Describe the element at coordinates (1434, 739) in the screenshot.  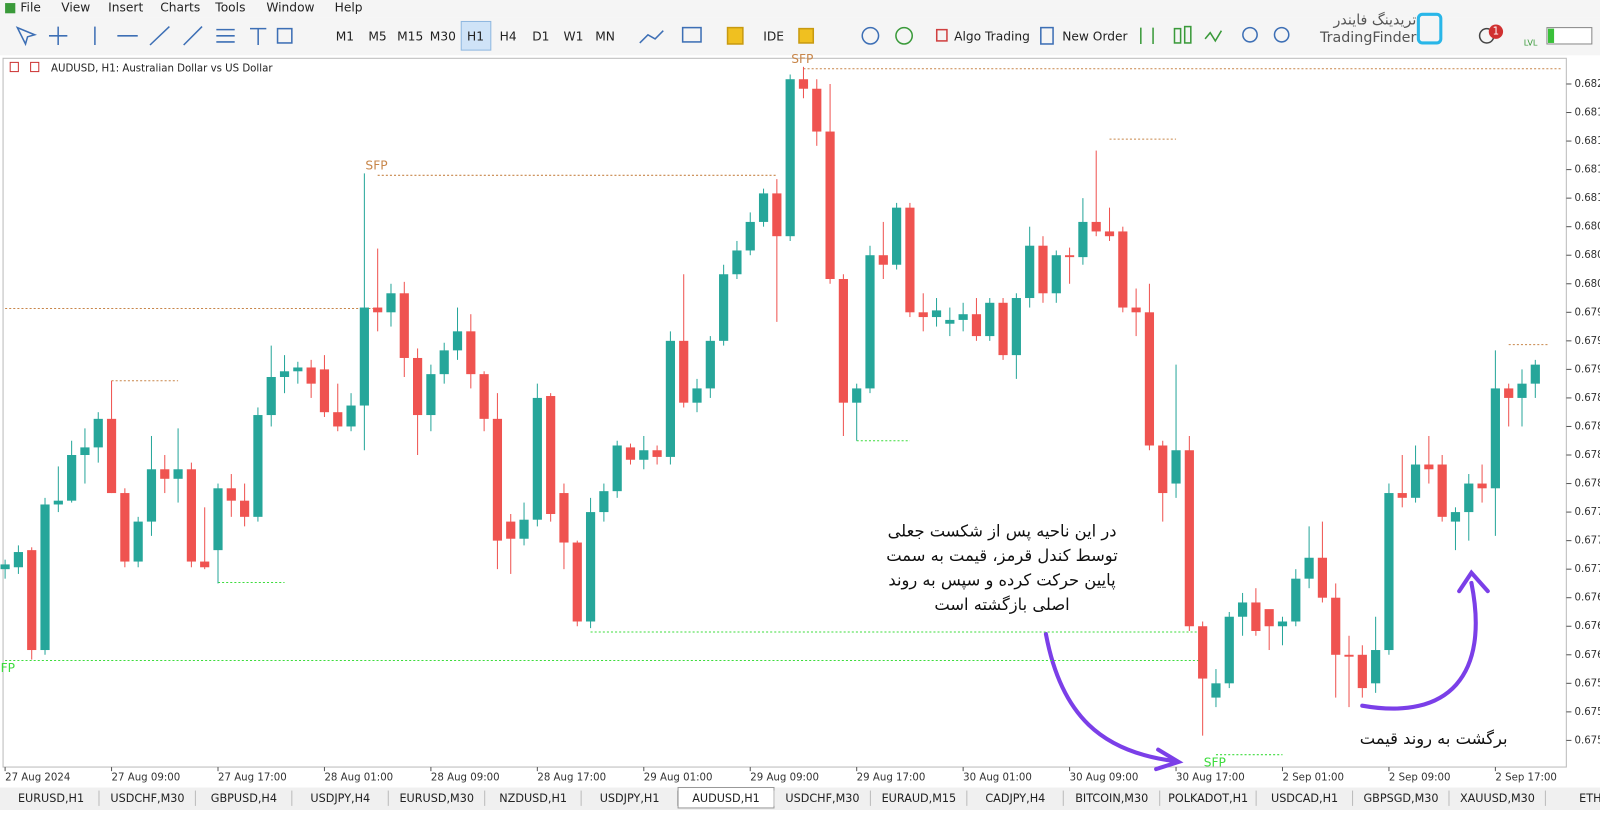
I see `annotation: برگشت به روند قیمت` at that location.